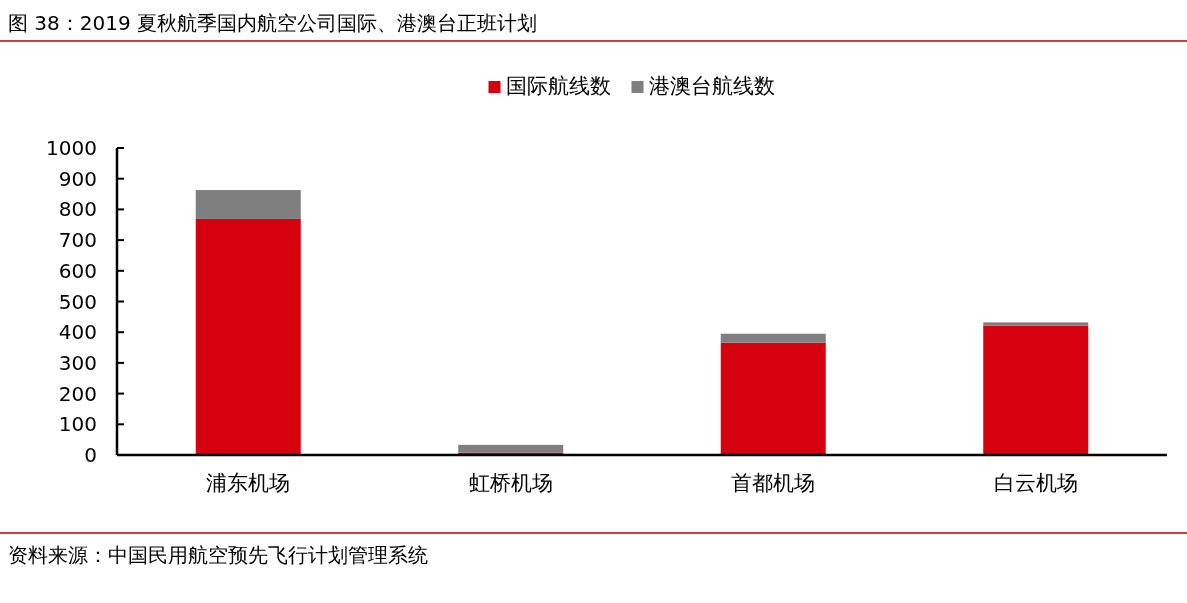 The height and width of the screenshot is (603, 1187). Describe the element at coordinates (1035, 483) in the screenshot. I see `x-tick-label: 白云机场` at that location.